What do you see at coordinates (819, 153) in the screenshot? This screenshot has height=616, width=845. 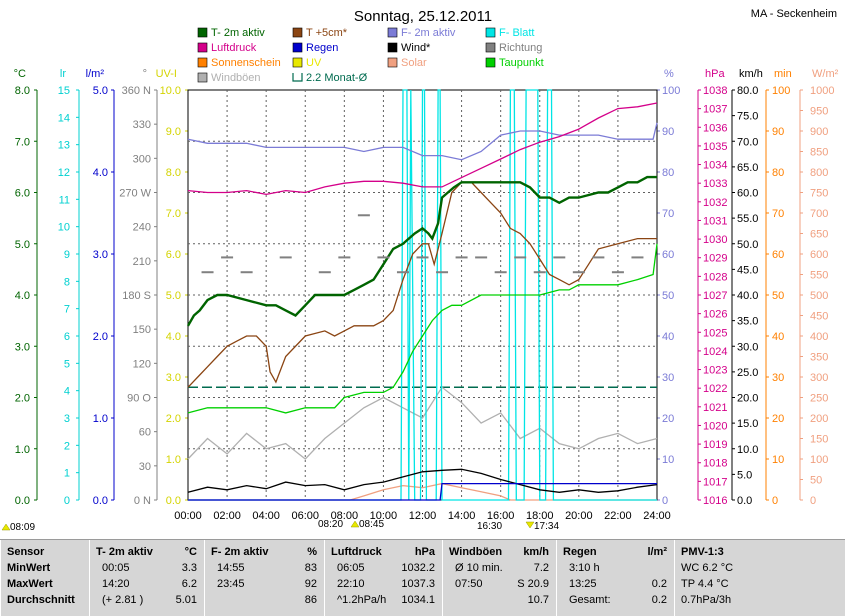 I see `axis-tick-label: 850` at bounding box center [819, 153].